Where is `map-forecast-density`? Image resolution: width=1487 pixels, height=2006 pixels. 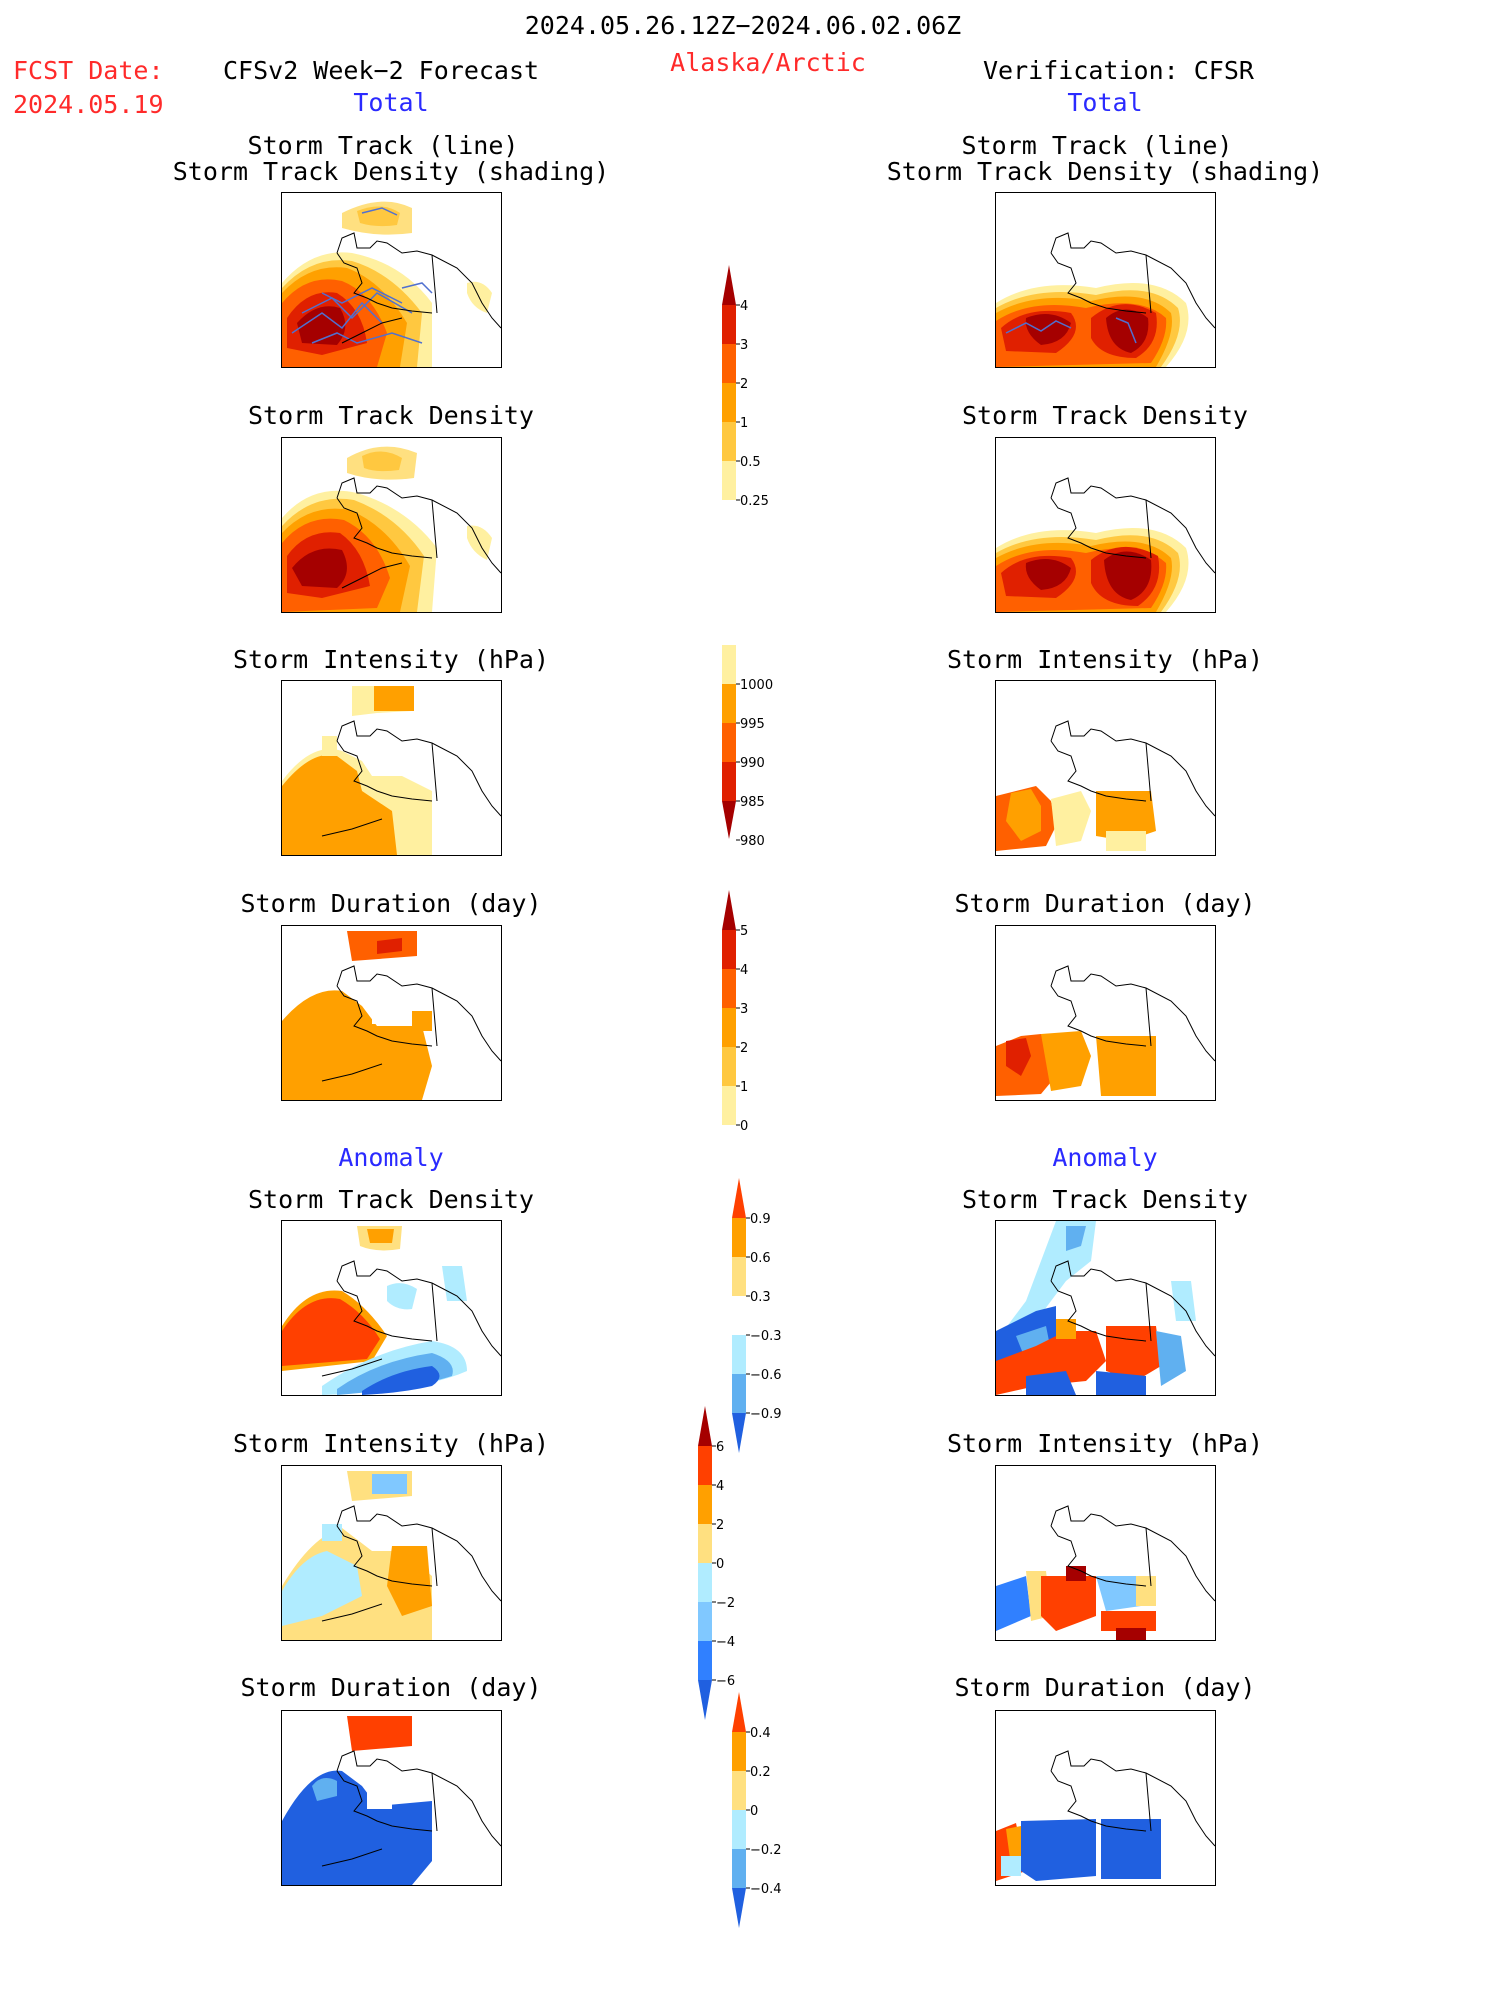 map-forecast-density is located at coordinates (391, 525).